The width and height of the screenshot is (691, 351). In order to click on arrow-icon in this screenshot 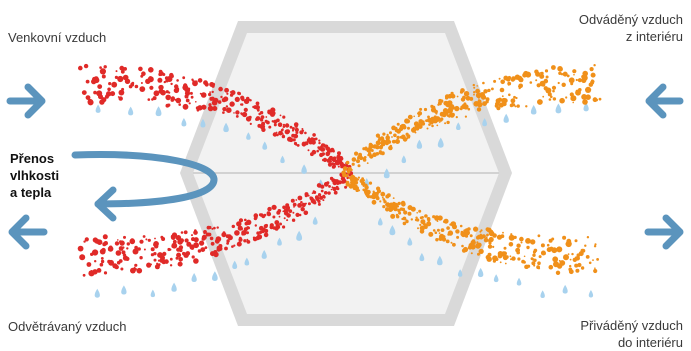, I will do `click(664, 232)`.